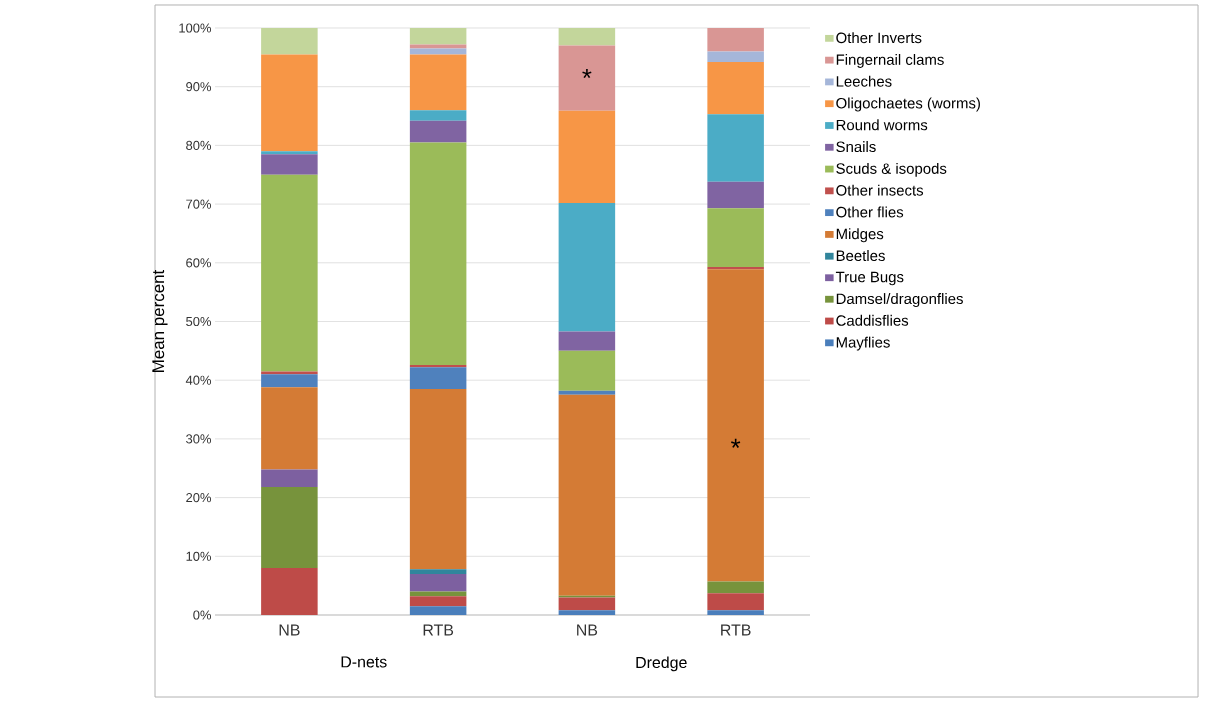 The width and height of the screenshot is (1207, 702). What do you see at coordinates (160, 320) in the screenshot?
I see `y-axis-title: Mean percent` at bounding box center [160, 320].